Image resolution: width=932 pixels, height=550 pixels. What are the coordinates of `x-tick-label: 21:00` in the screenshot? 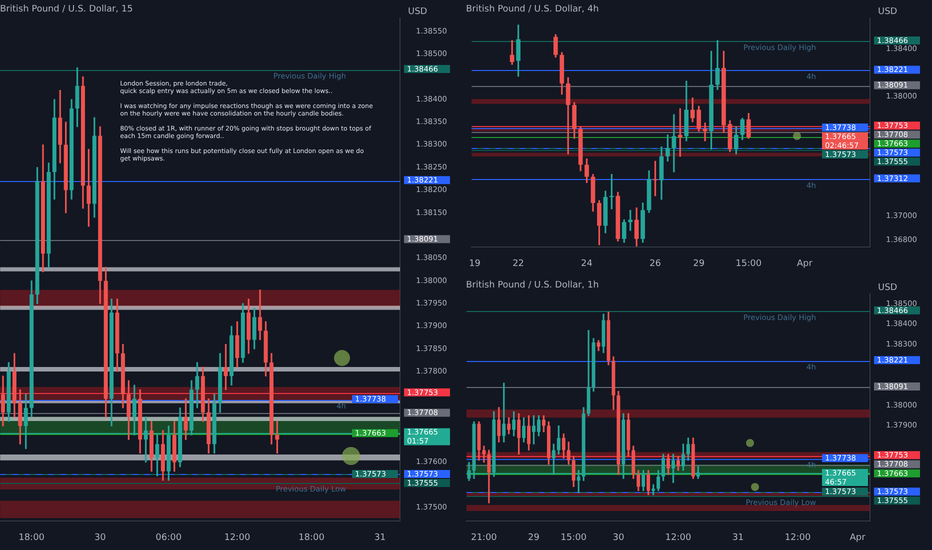 It's located at (484, 537).